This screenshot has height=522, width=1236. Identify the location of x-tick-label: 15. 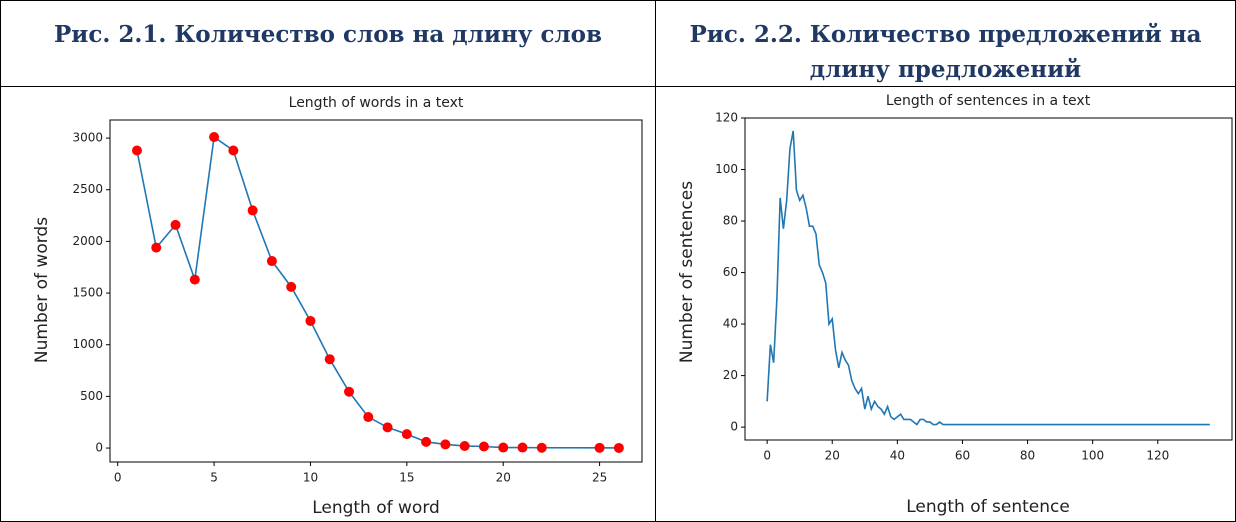
(406, 478).